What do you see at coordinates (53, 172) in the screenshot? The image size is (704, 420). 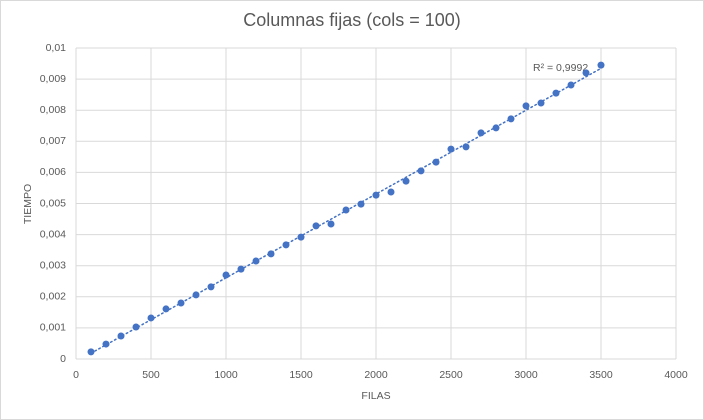 I see `y-tick-label: 0,006` at bounding box center [53, 172].